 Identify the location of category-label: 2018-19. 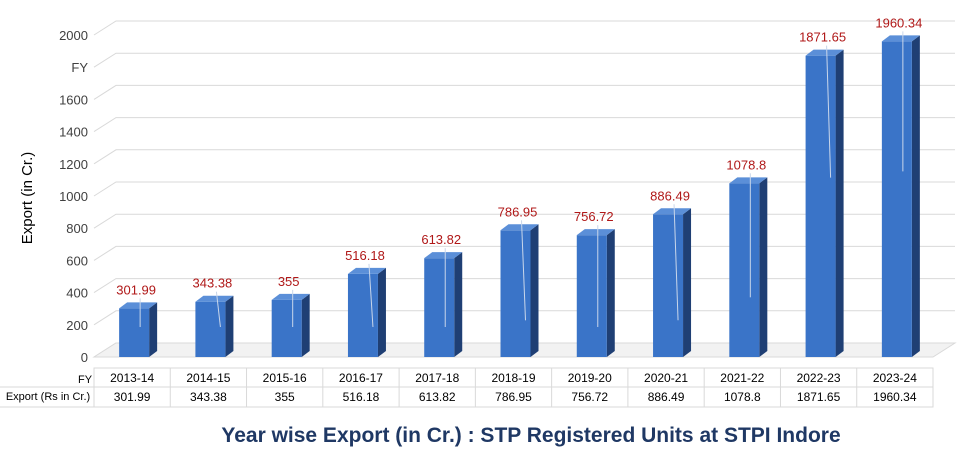
(513, 378).